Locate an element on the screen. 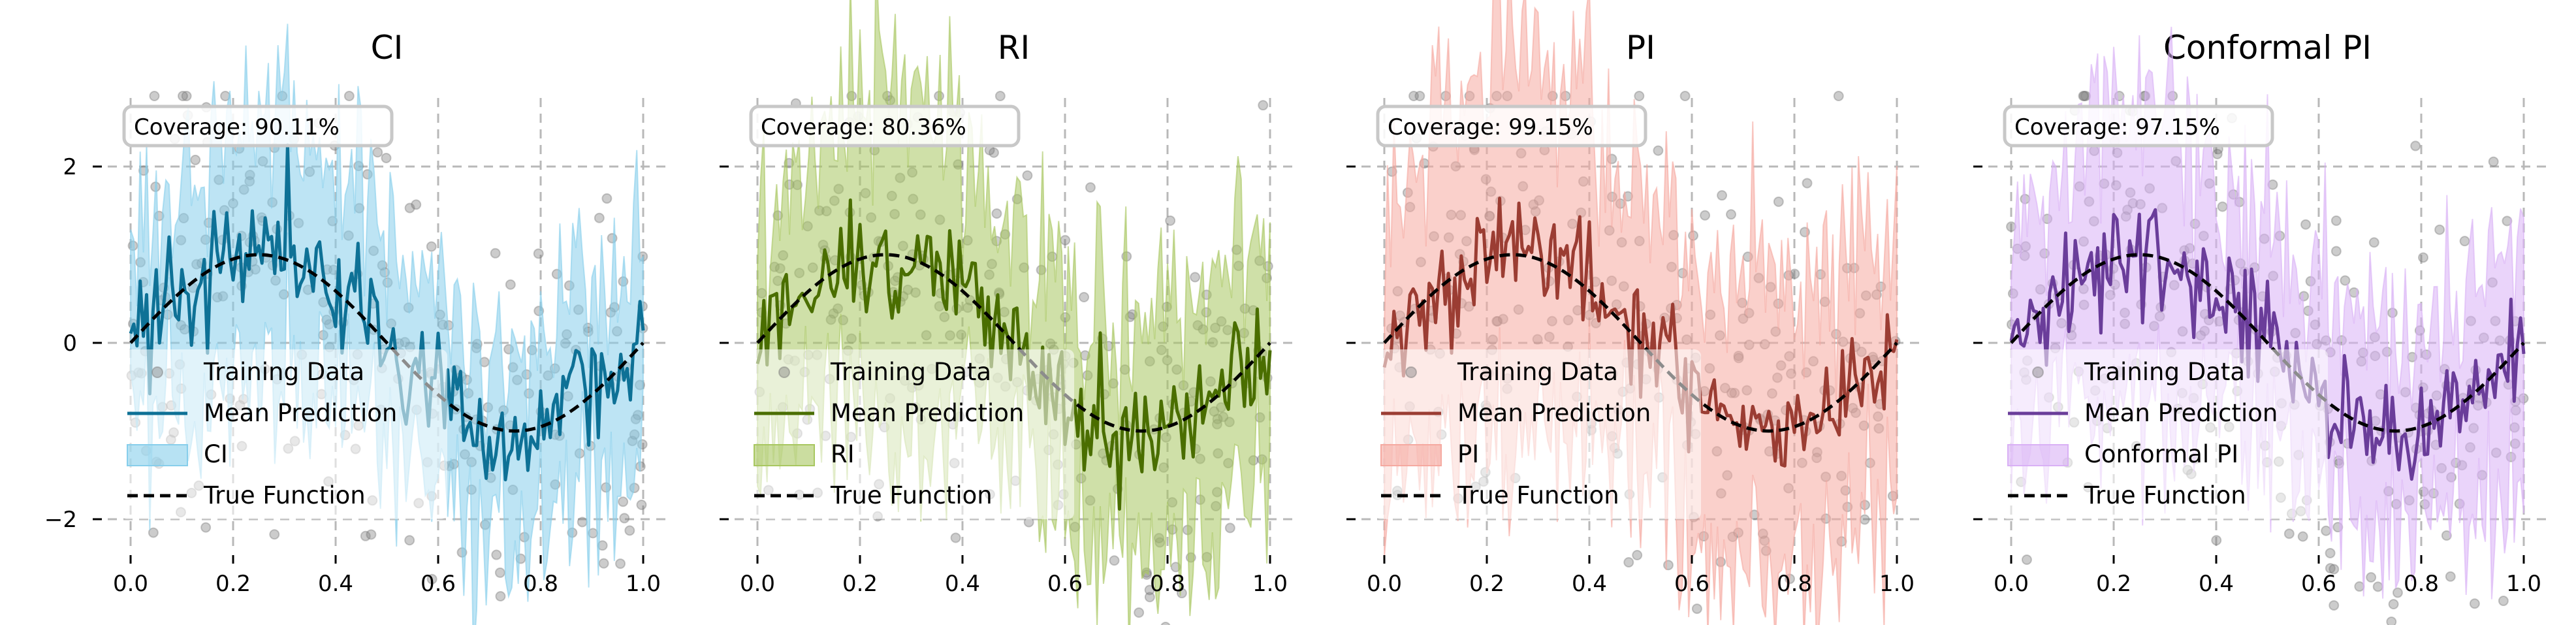 Image resolution: width=2576 pixels, height=625 pixels. y-tick-label: −2 is located at coordinates (60, 520).